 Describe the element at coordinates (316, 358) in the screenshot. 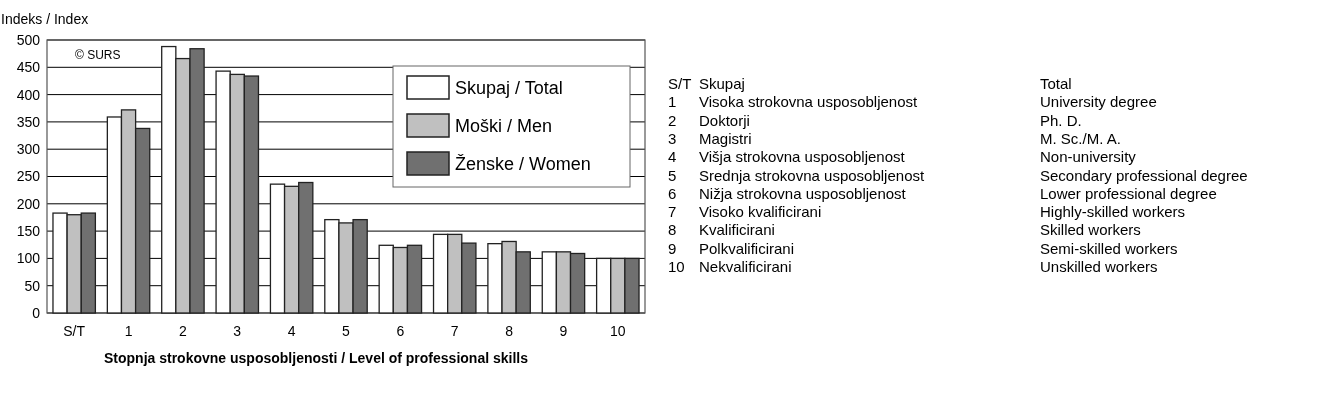

I see `x-axis-title: Stopnja strokovne usposobljenosti / Level of professional skills` at that location.